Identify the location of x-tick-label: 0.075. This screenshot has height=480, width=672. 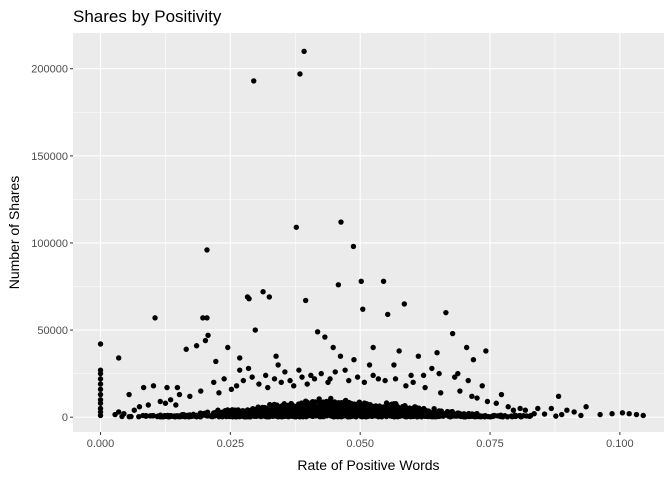
(490, 444).